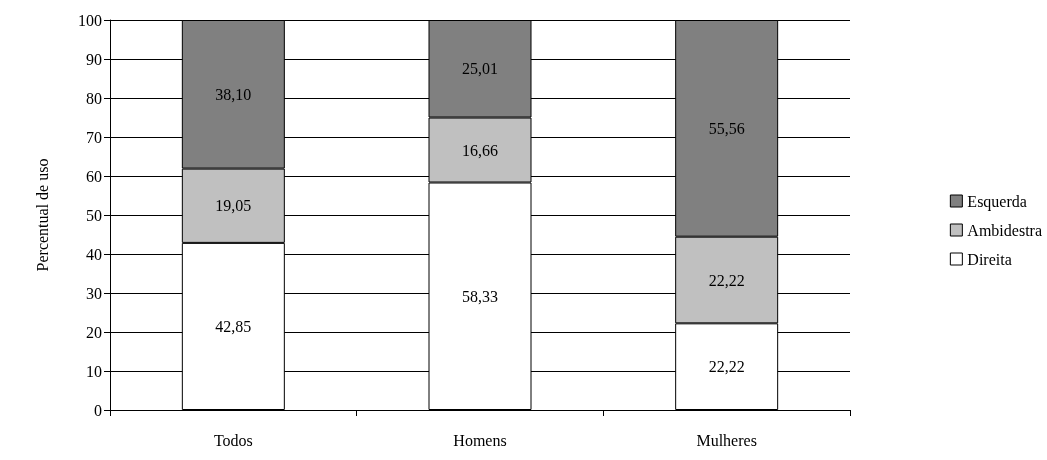  What do you see at coordinates (480, 440) in the screenshot?
I see `x-tick-label: Homens` at bounding box center [480, 440].